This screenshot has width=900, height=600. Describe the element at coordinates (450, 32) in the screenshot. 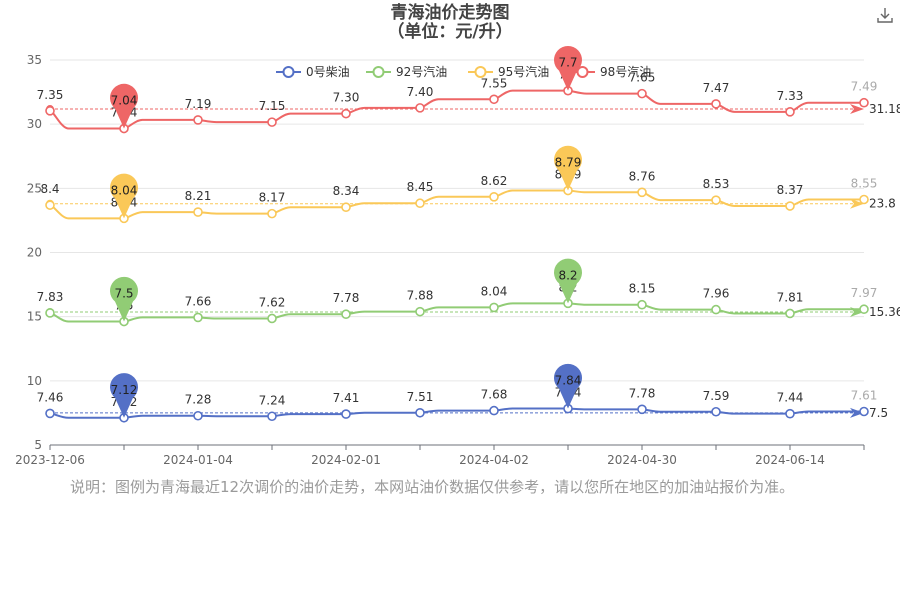

I see `chart-subtitle: （单位：元/升）` at that location.